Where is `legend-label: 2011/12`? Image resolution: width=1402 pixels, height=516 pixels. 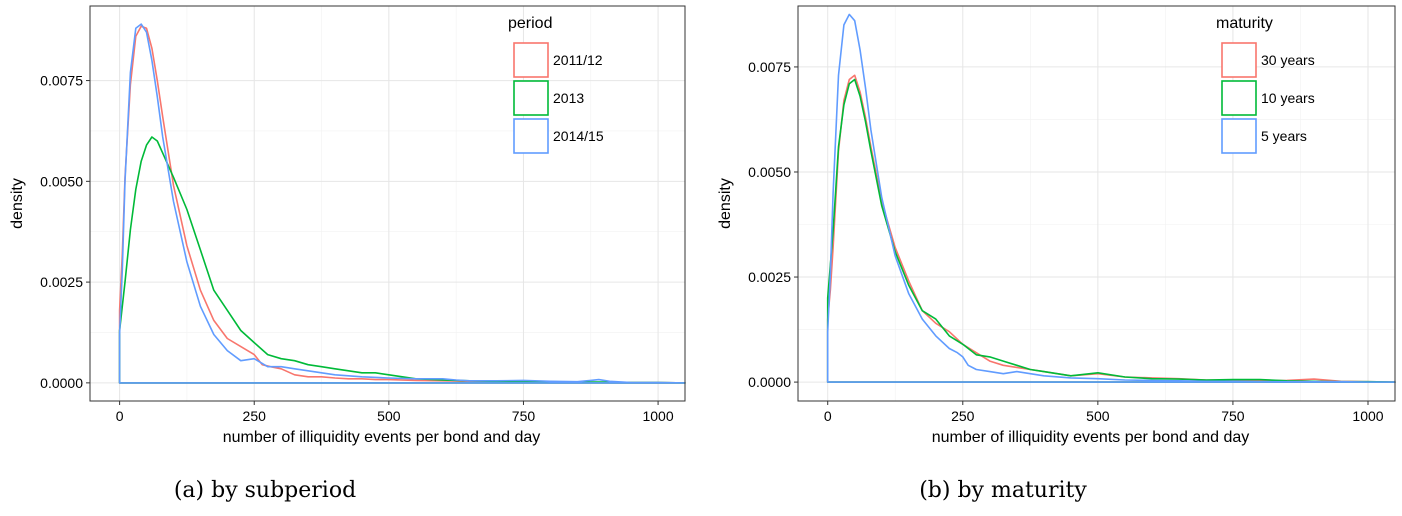
legend-label: 2011/12 is located at coordinates (578, 60).